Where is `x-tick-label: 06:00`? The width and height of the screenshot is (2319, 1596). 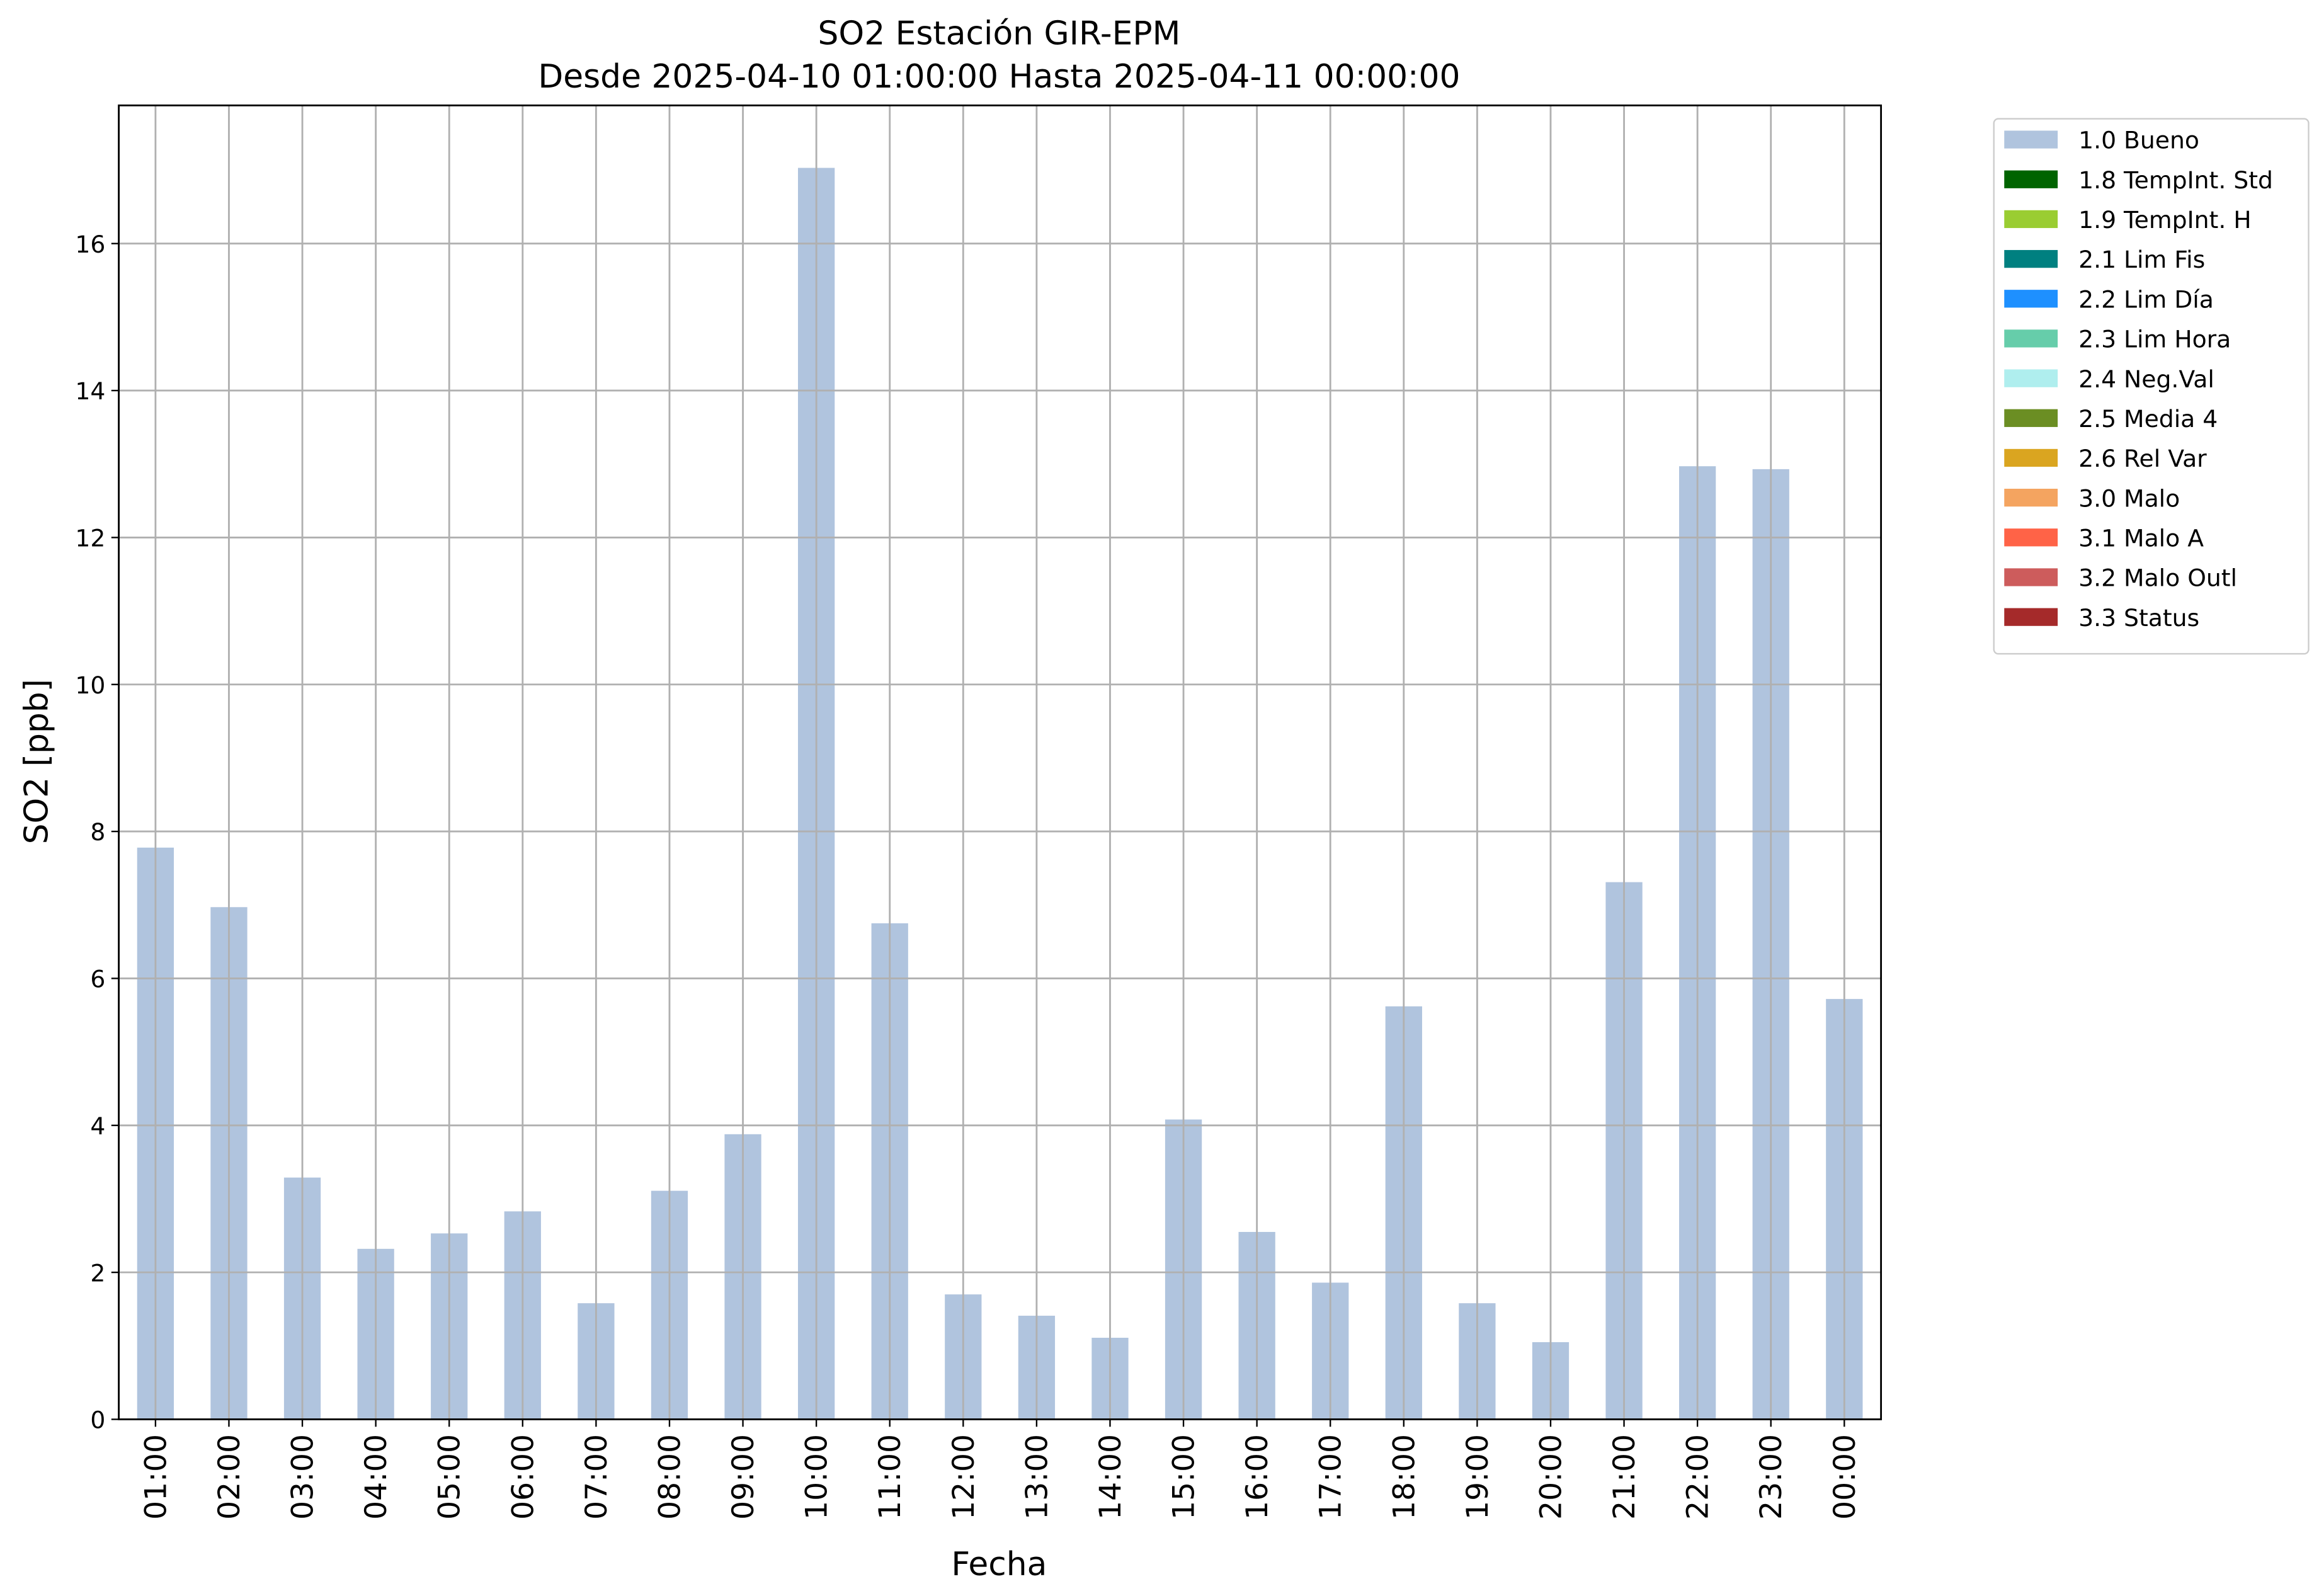
x-tick-label: 06:00 is located at coordinates (523, 1477).